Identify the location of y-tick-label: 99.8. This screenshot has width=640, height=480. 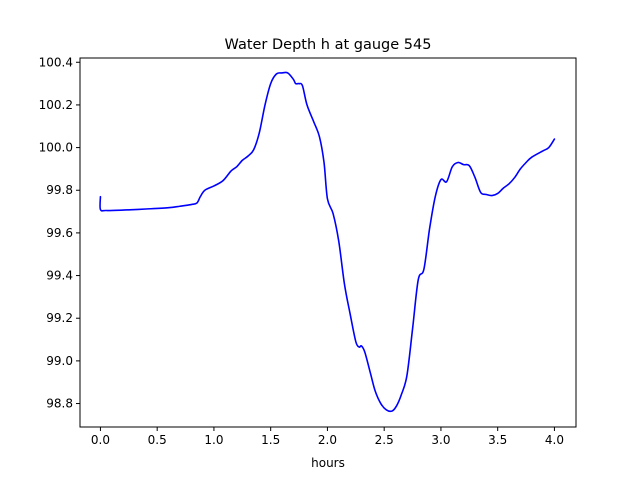
(59, 190).